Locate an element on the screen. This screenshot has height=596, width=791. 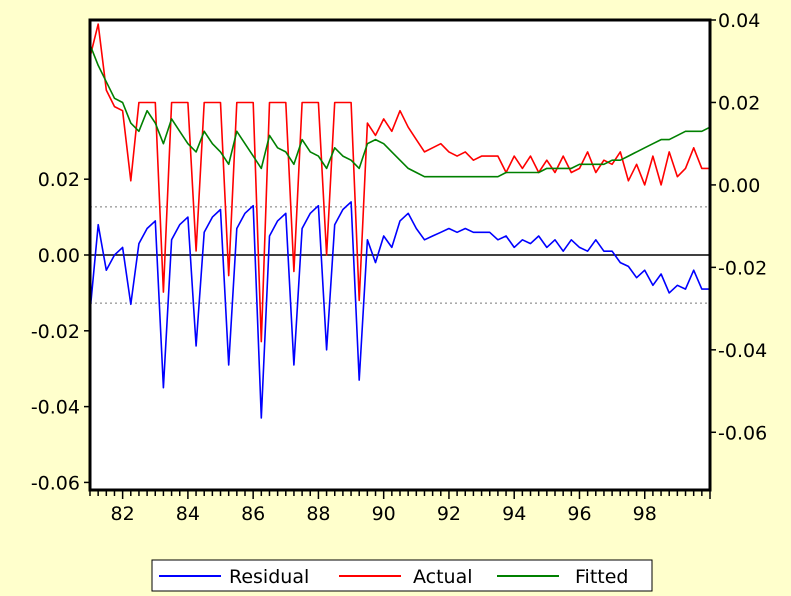
legend: Residual Actual Fitted is located at coordinates (402, 575).